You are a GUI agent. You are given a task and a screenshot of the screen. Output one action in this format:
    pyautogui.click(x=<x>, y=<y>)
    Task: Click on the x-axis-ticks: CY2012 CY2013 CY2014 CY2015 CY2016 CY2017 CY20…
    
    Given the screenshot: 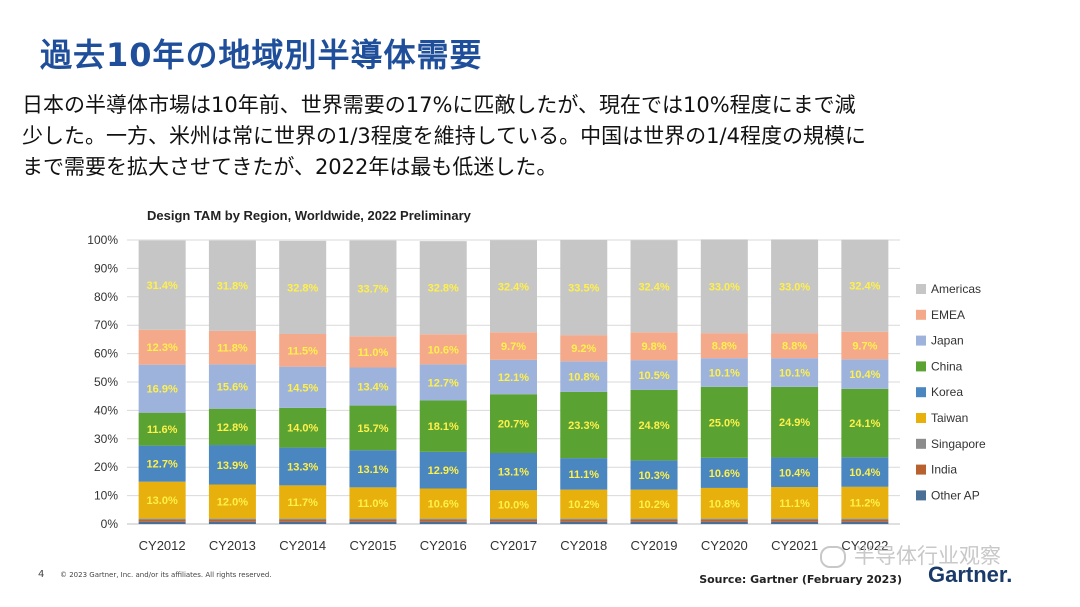 What is the action you would take?
    pyautogui.click(x=514, y=545)
    